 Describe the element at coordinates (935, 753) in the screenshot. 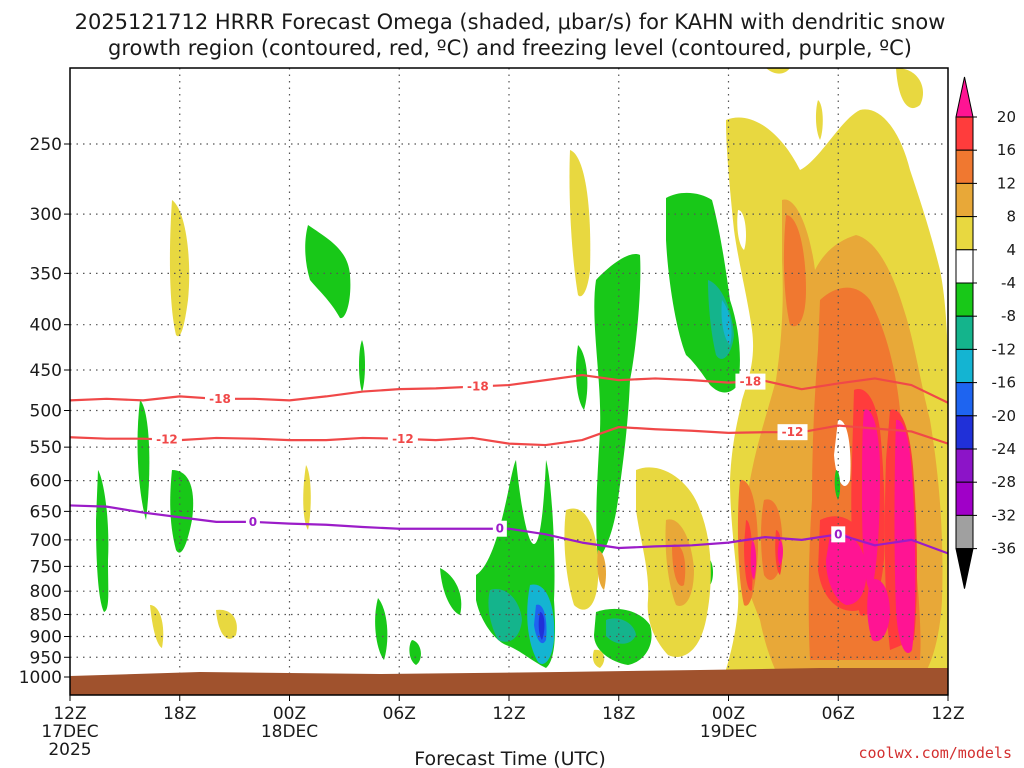

I see `credit-text: coolwx.com/models` at that location.